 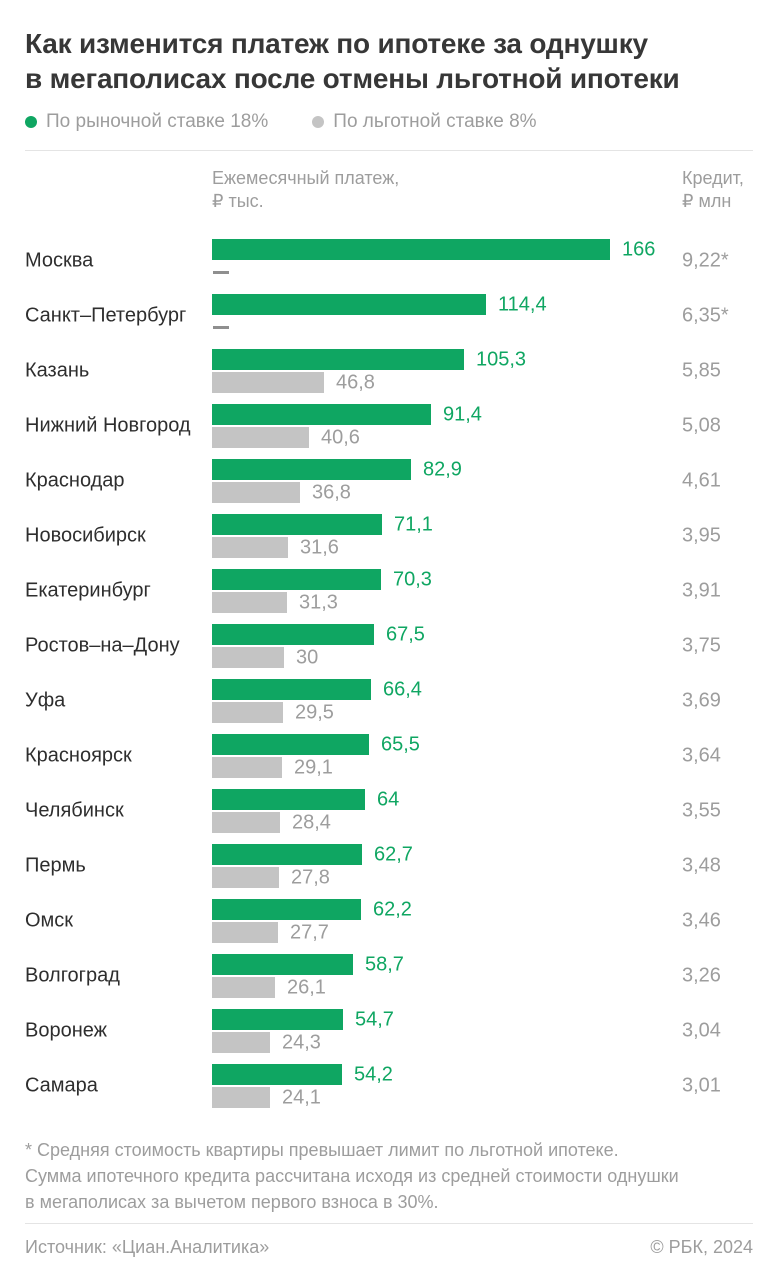 What do you see at coordinates (374, 1019) in the screenshot?
I see `market-rate-value: 54,7` at bounding box center [374, 1019].